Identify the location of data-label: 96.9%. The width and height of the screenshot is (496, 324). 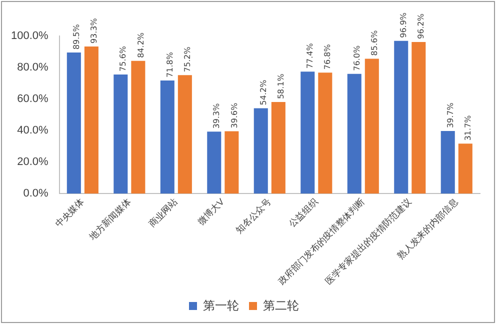
(403, 25).